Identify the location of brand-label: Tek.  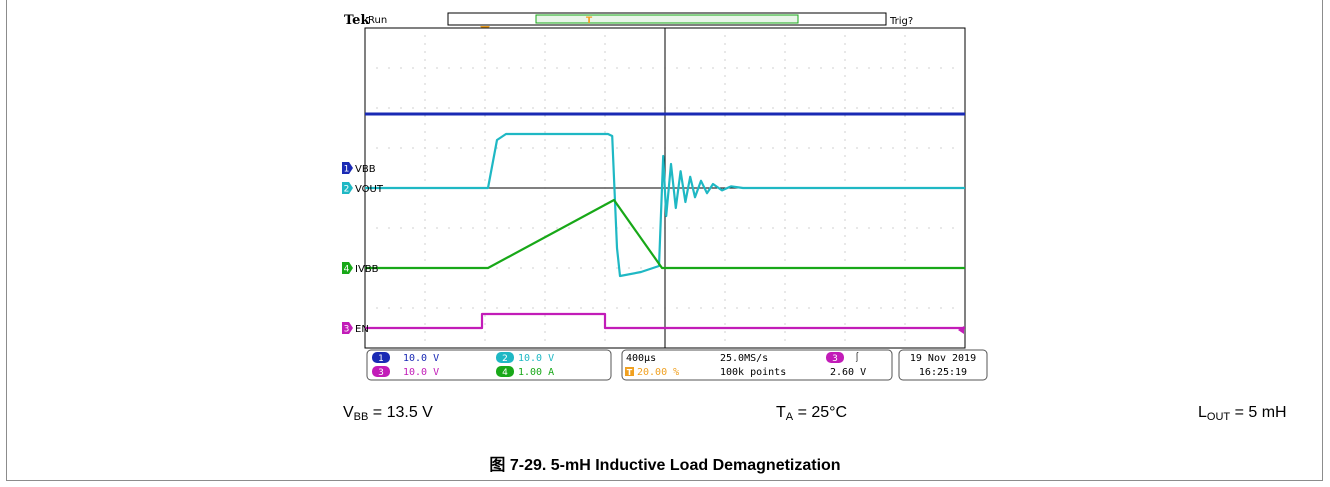
(357, 20).